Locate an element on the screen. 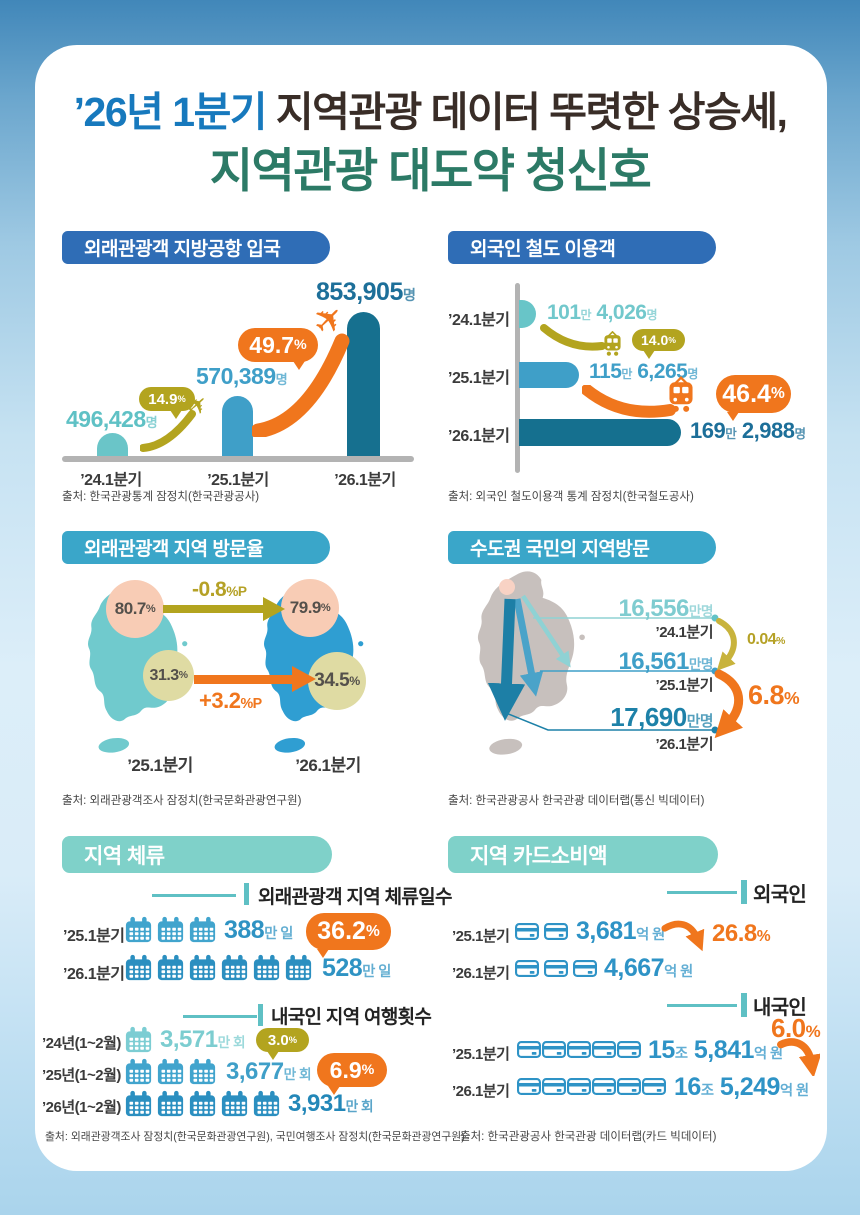  card-d-period-2026: ’26.1분기 is located at coordinates (481, 1091).